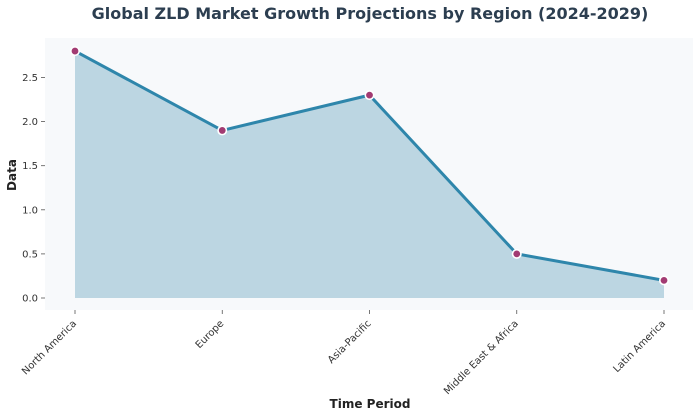 Image resolution: width=700 pixels, height=418 pixels. I want to click on x-axis-label: Time Period, so click(370, 404).